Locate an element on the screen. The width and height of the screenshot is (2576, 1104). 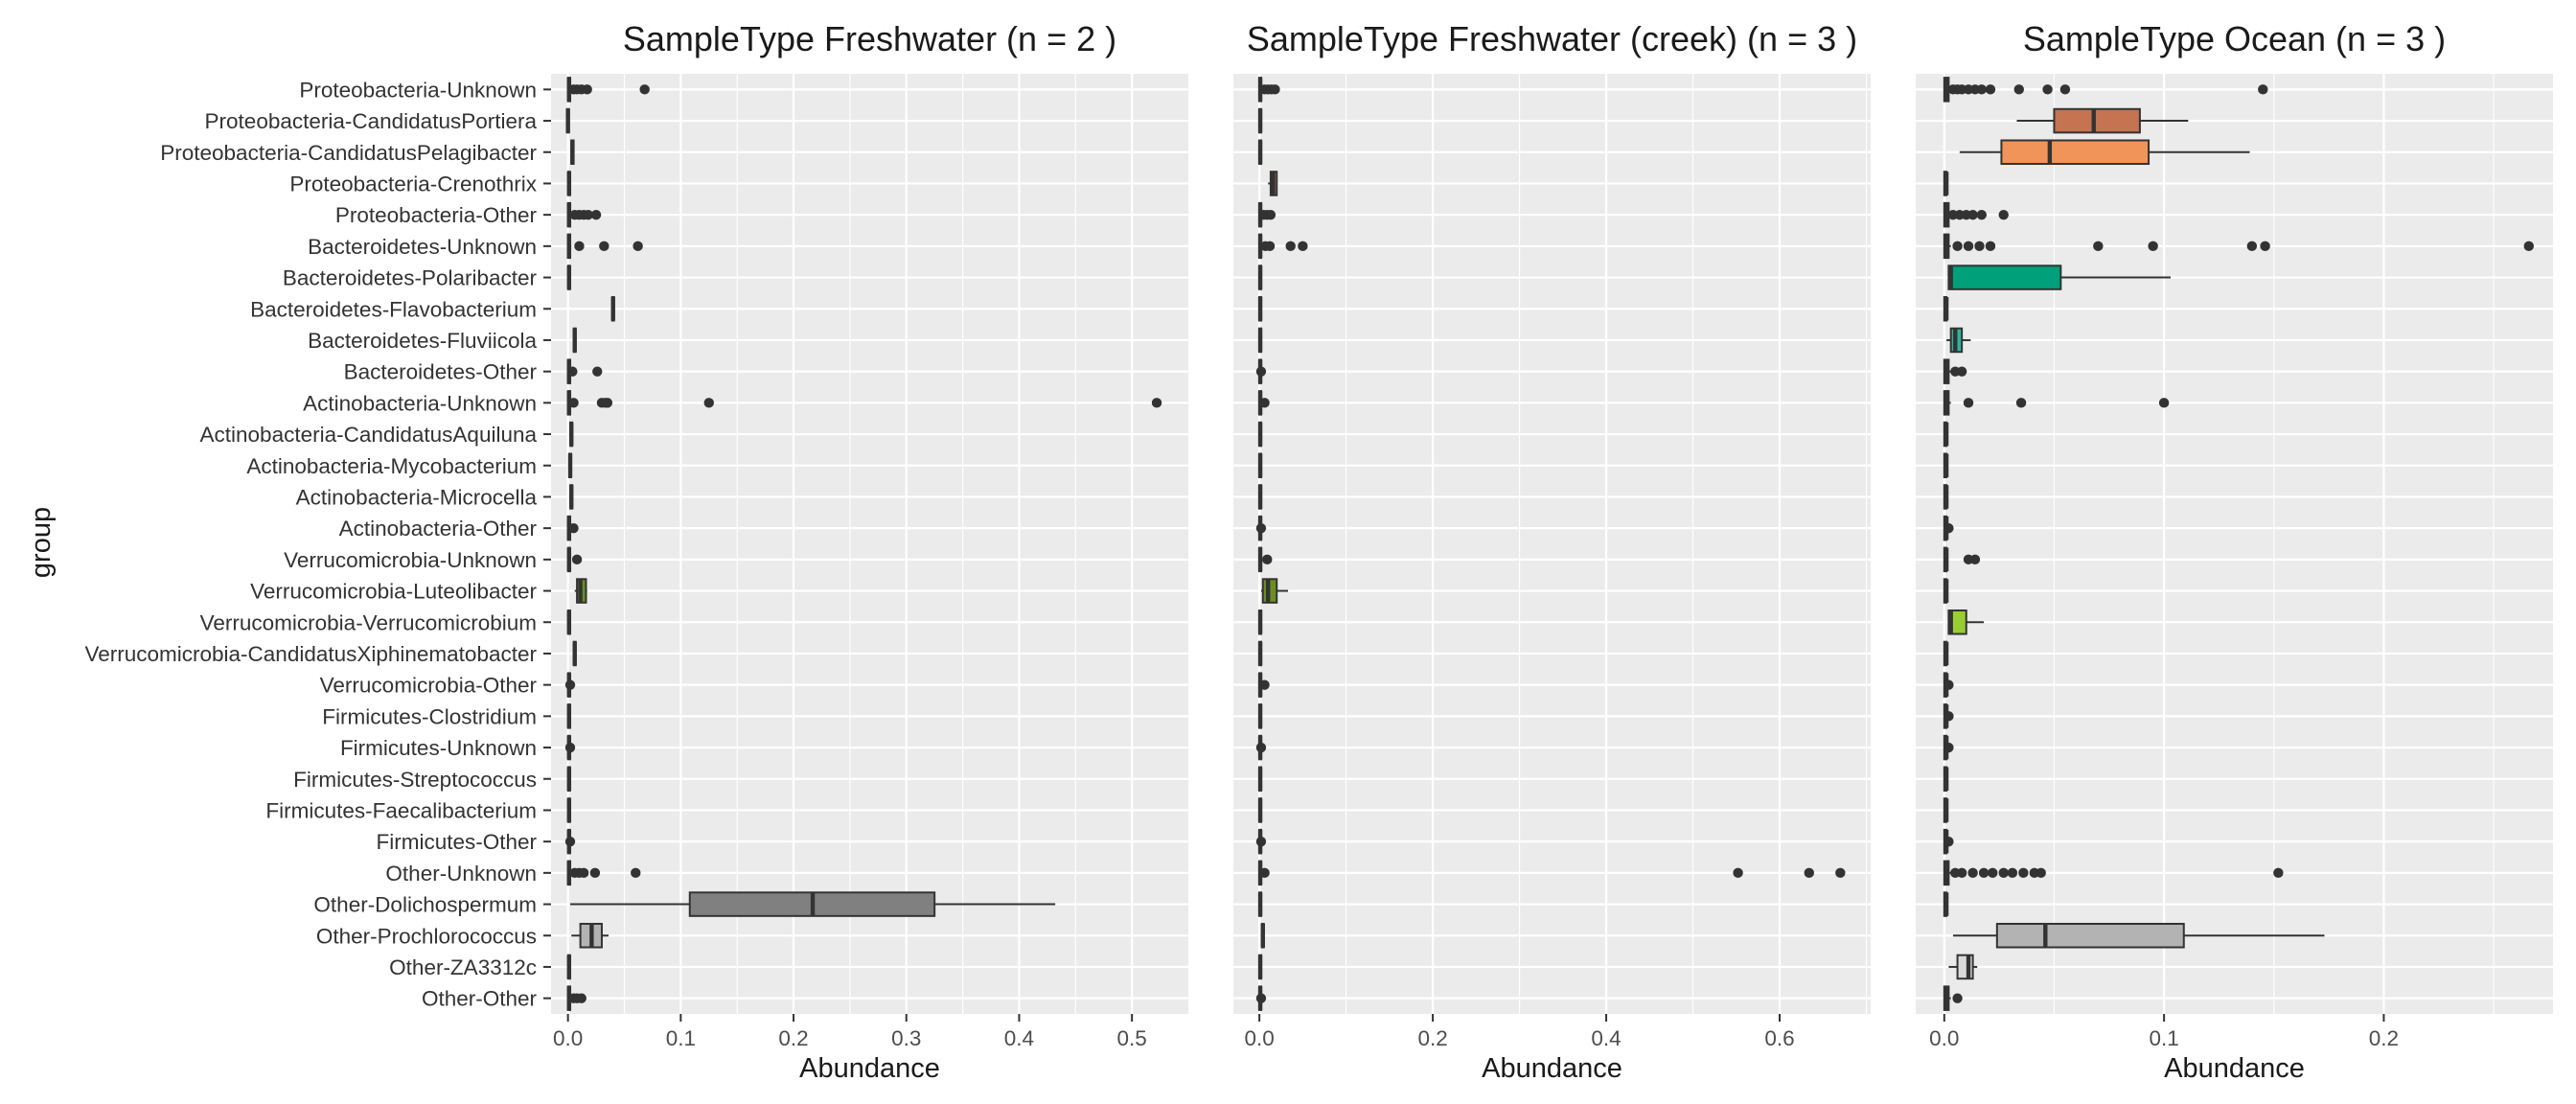
boxplot-proteobacteria-other is located at coordinates (584, 214).